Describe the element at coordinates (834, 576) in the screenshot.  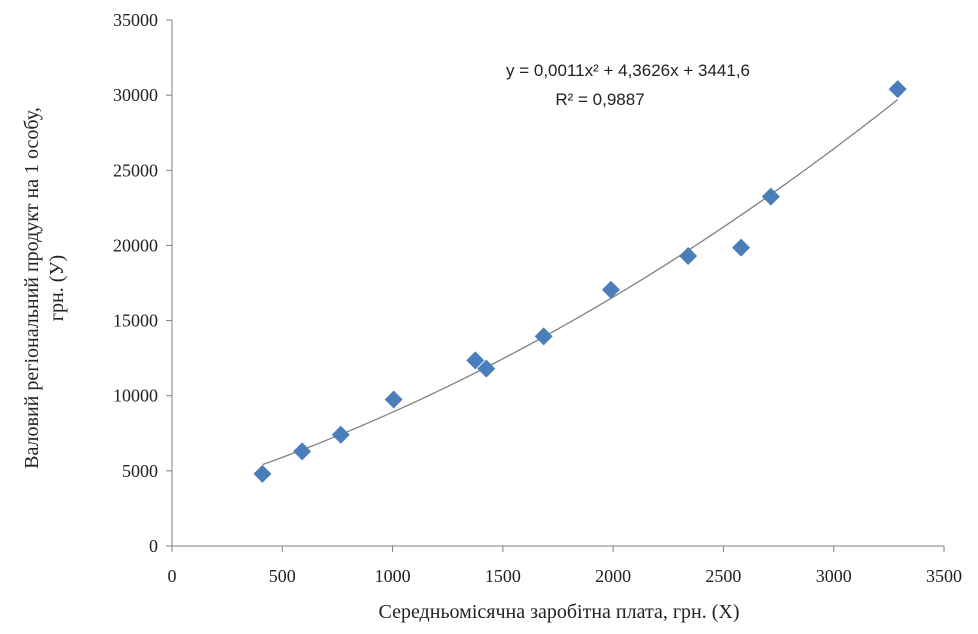
I see `x-tick-label: 3000` at that location.